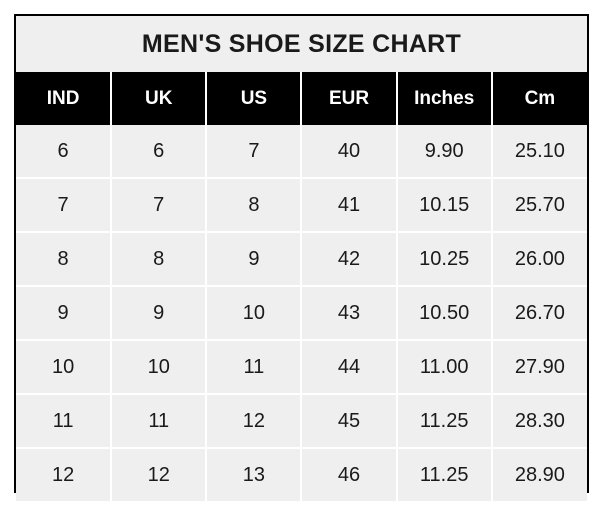 The image size is (605, 521). I want to click on cell-us: 8, so click(254, 205).